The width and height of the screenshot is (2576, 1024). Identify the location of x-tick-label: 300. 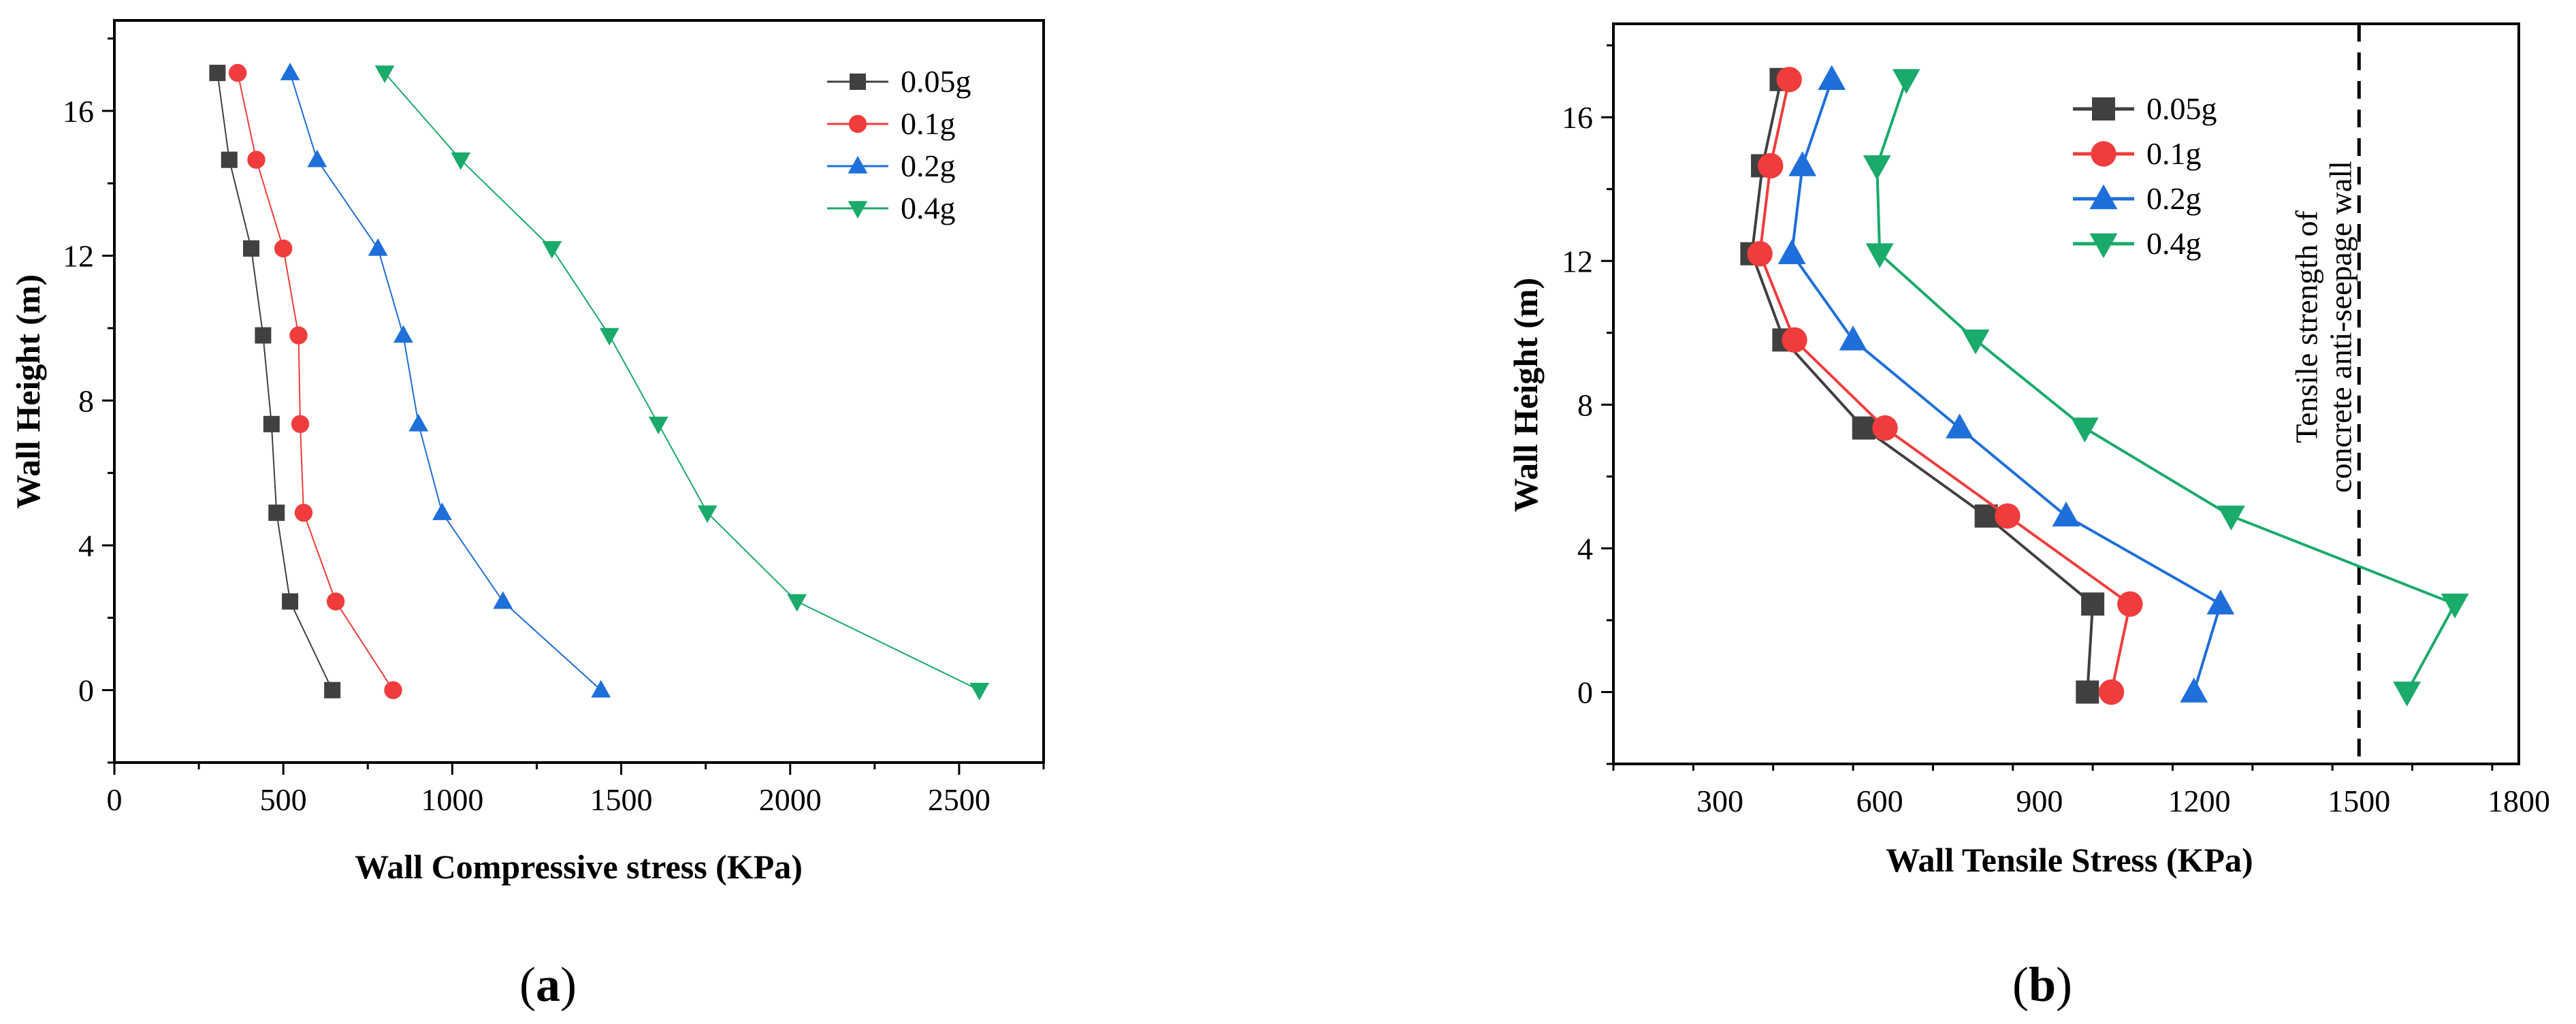
(1720, 801).